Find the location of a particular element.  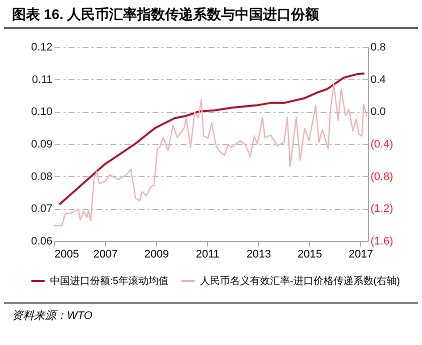

legend-label: 人民币名义有效汇率-进口价格传递系数(右轴) is located at coordinates (300, 281).